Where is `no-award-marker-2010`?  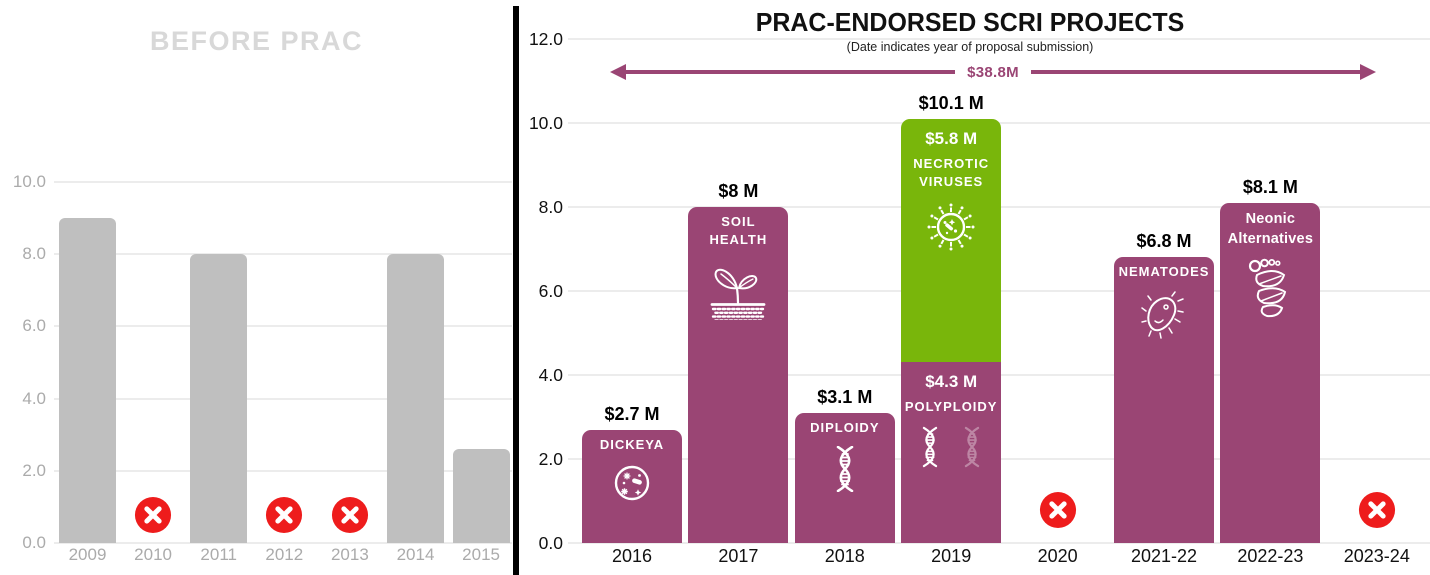 no-award-marker-2010 is located at coordinates (153, 515).